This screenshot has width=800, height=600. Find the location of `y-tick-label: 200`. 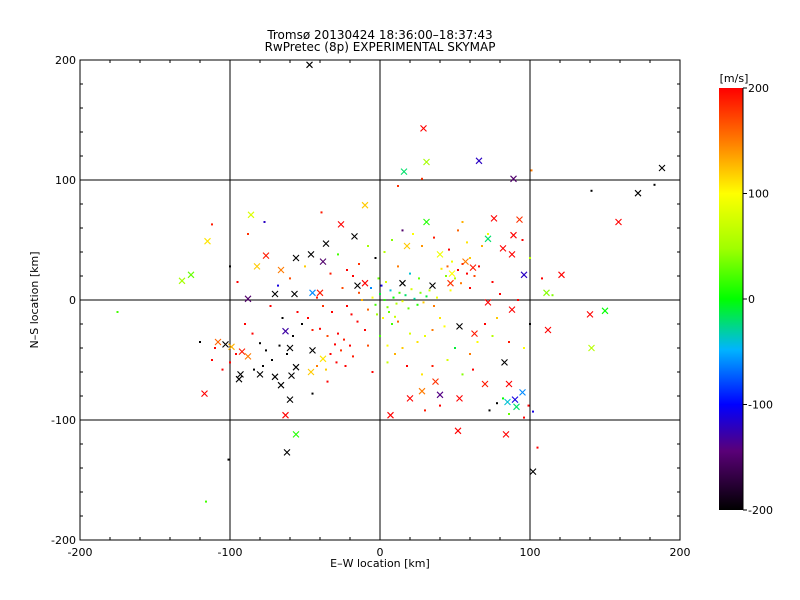

y-tick-label: 200 is located at coordinates (65, 60).